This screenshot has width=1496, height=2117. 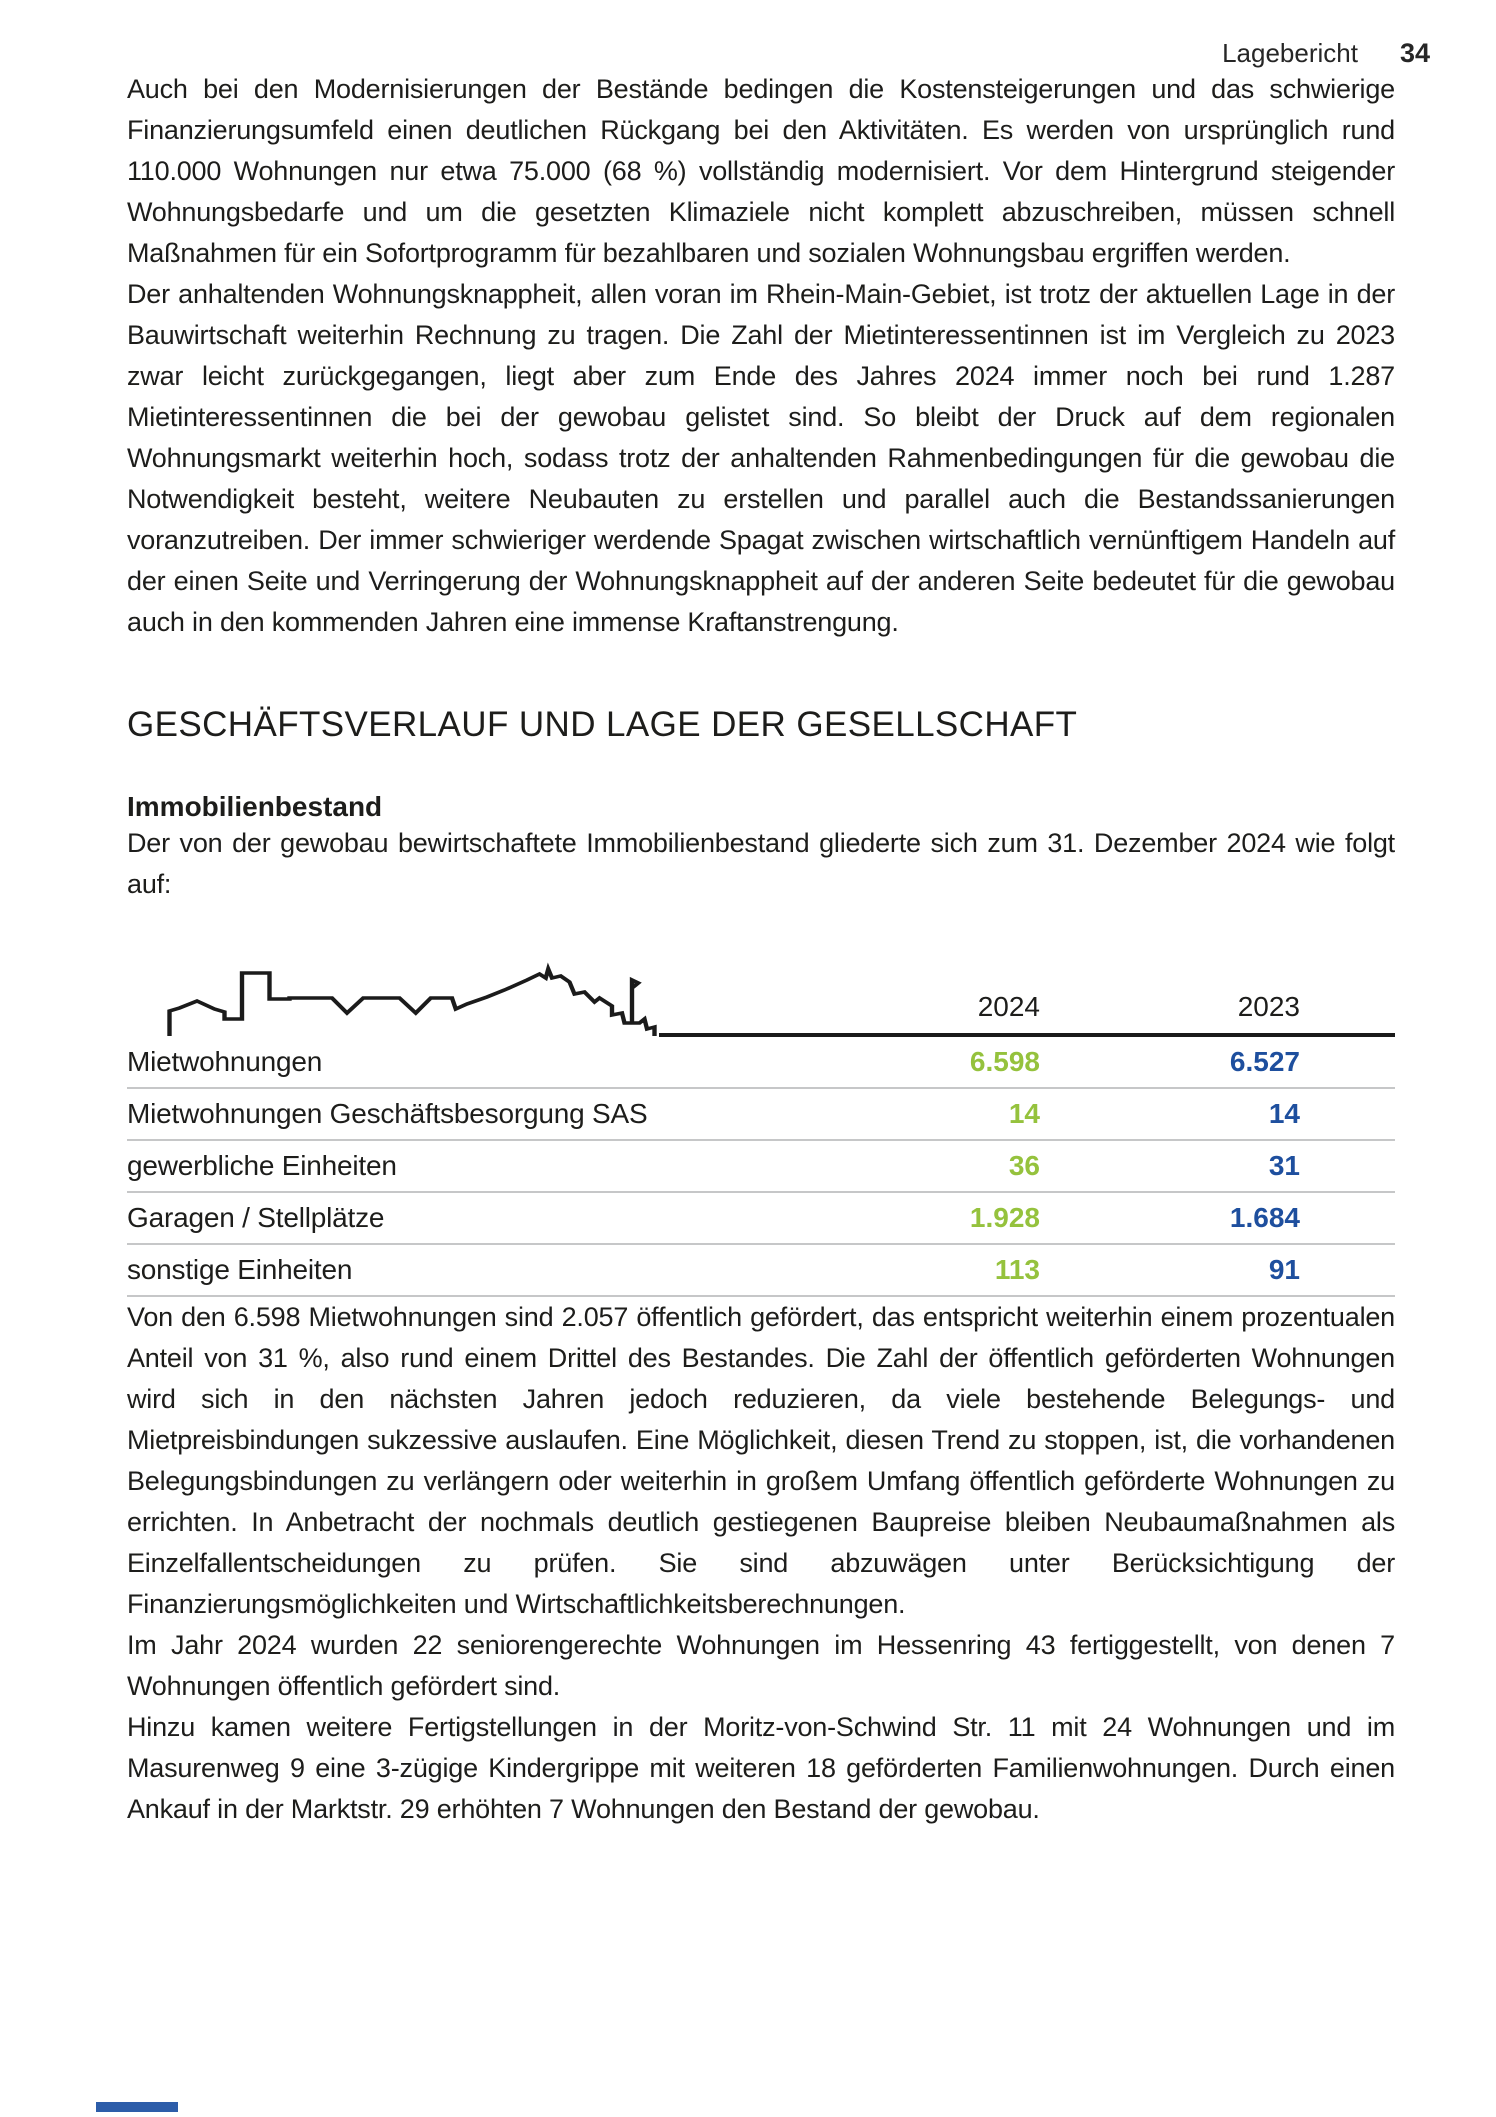 What do you see at coordinates (412, 999) in the screenshot?
I see `city-skyline-icon` at bounding box center [412, 999].